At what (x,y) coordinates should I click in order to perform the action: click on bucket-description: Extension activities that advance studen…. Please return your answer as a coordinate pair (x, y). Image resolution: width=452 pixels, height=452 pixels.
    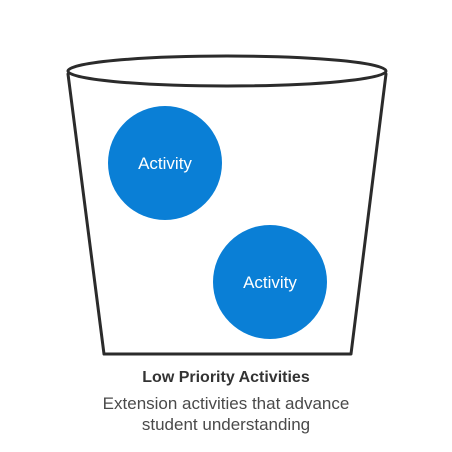
    Looking at the image, I should click on (226, 414).